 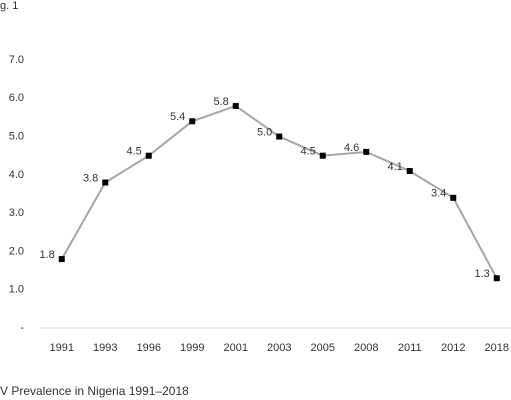 What do you see at coordinates (453, 348) in the screenshot?
I see `x-tick-label: 2012` at bounding box center [453, 348].